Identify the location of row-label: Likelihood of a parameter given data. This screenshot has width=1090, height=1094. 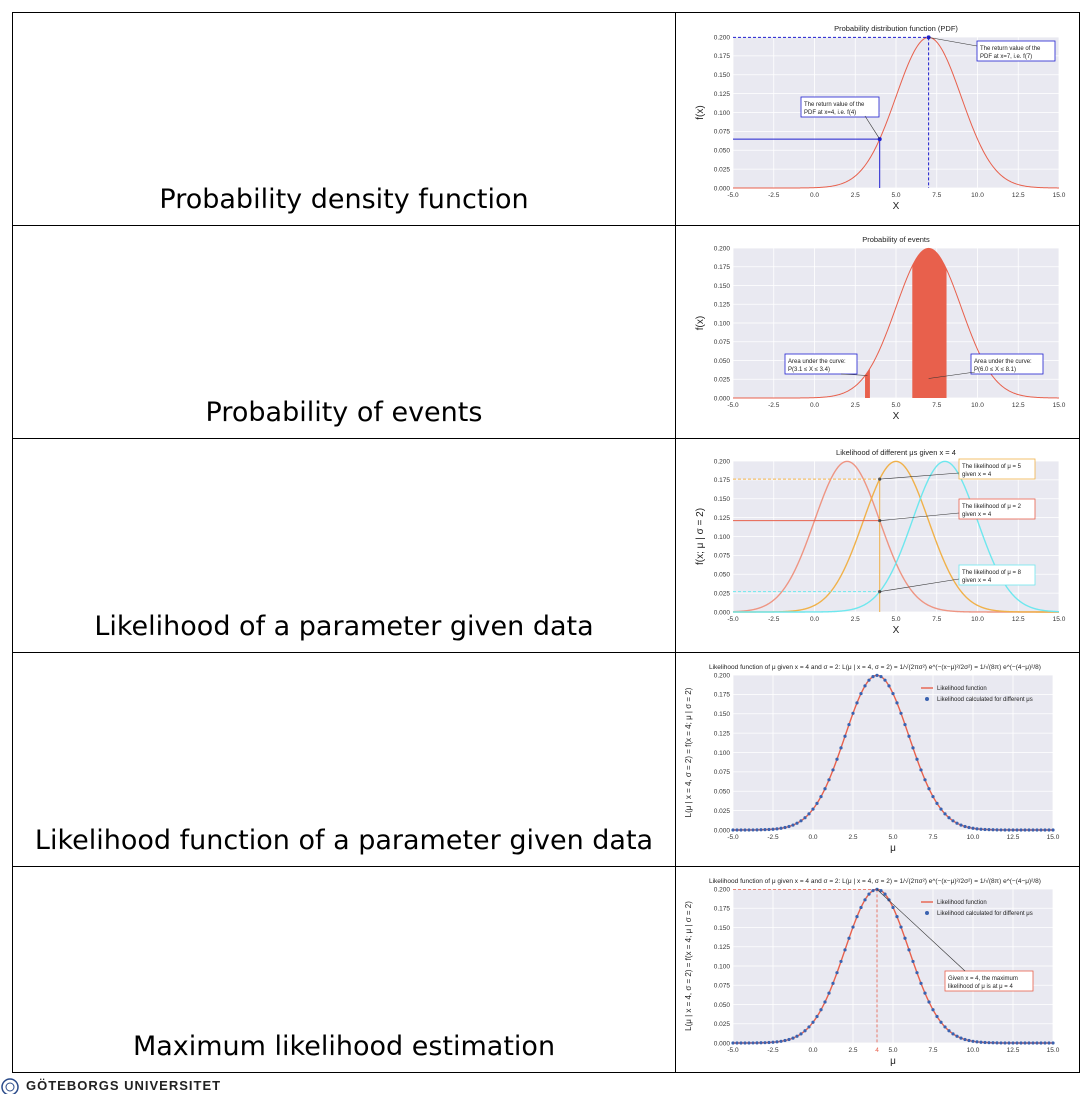
(344, 626).